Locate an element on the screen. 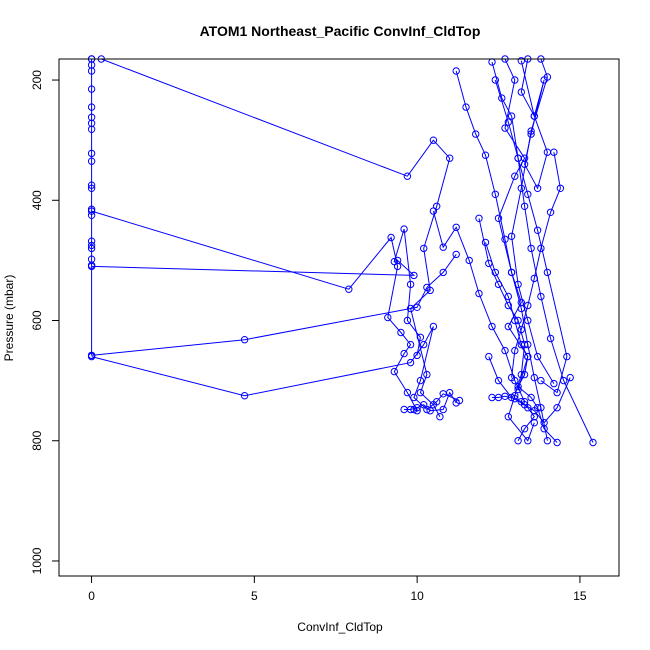 The image size is (650, 650). y-tick-label: 600 is located at coordinates (37, 320).